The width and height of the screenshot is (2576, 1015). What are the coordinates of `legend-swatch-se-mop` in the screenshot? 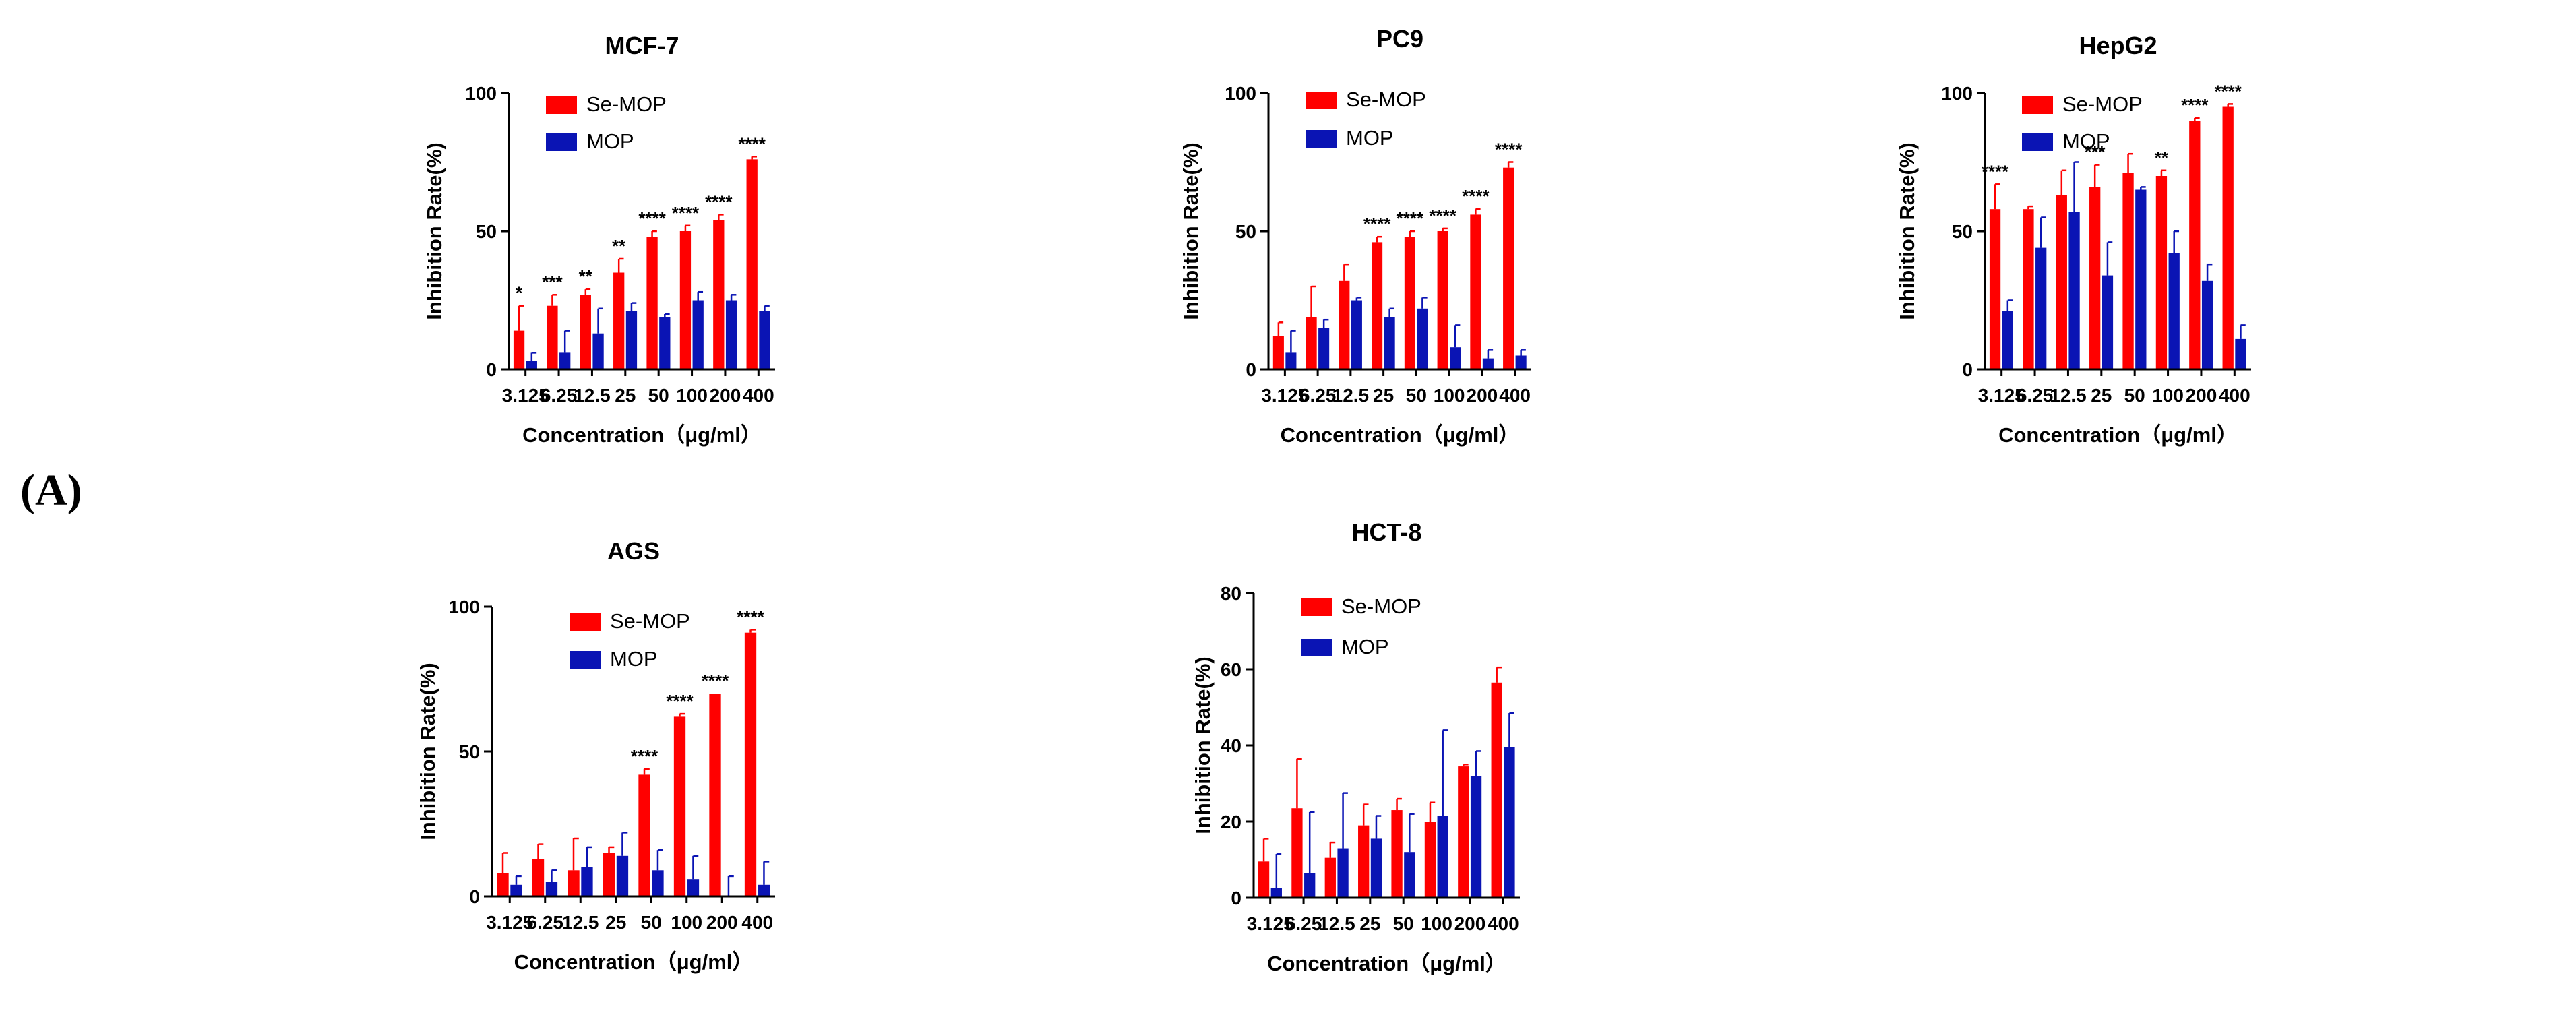 It's located at (2038, 105).